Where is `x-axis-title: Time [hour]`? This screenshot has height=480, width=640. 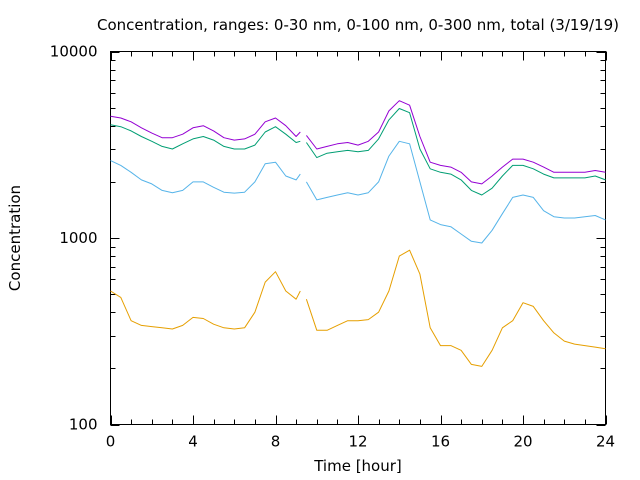 x-axis-title: Time [hour] is located at coordinates (357, 466).